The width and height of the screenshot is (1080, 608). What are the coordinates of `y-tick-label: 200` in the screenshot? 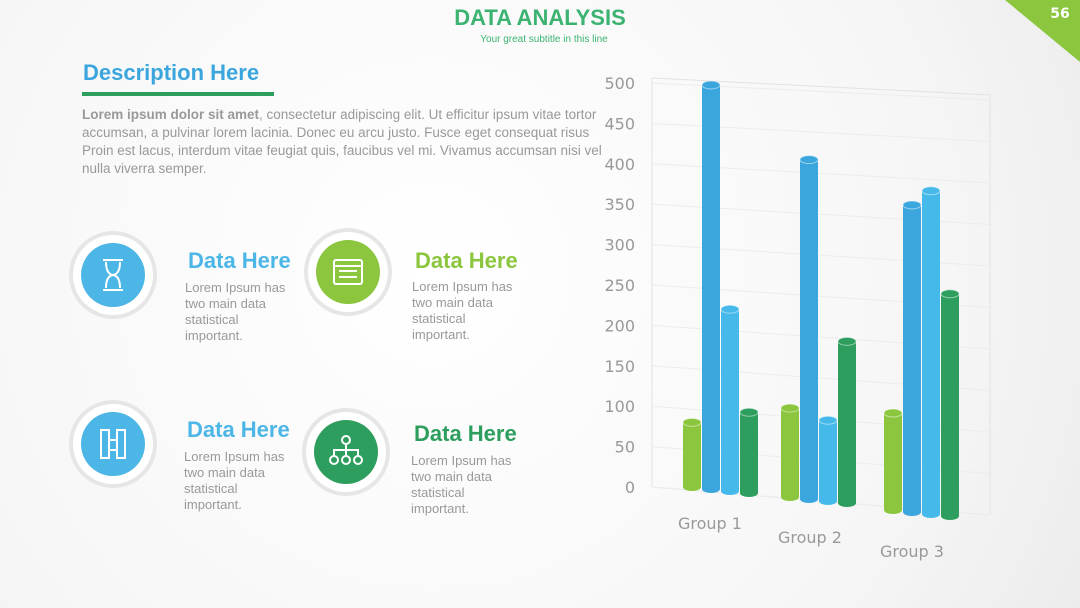 It's located at (619, 325).